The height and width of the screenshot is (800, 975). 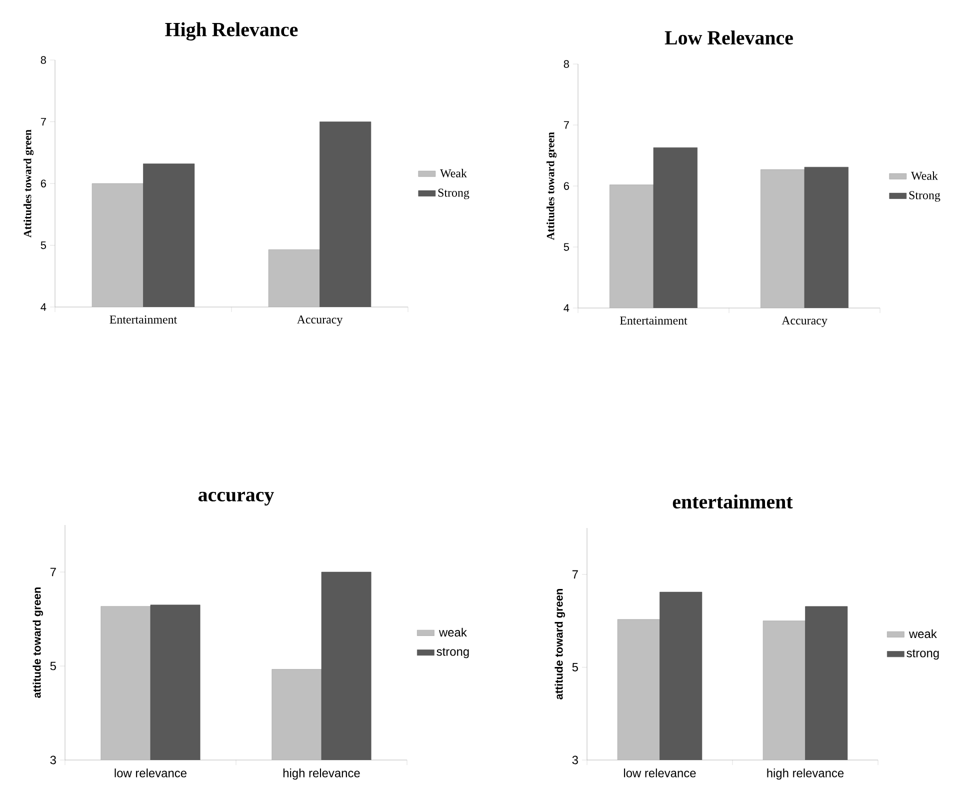 What do you see at coordinates (236, 499) in the screenshot?
I see `chart-title: accuracy` at bounding box center [236, 499].